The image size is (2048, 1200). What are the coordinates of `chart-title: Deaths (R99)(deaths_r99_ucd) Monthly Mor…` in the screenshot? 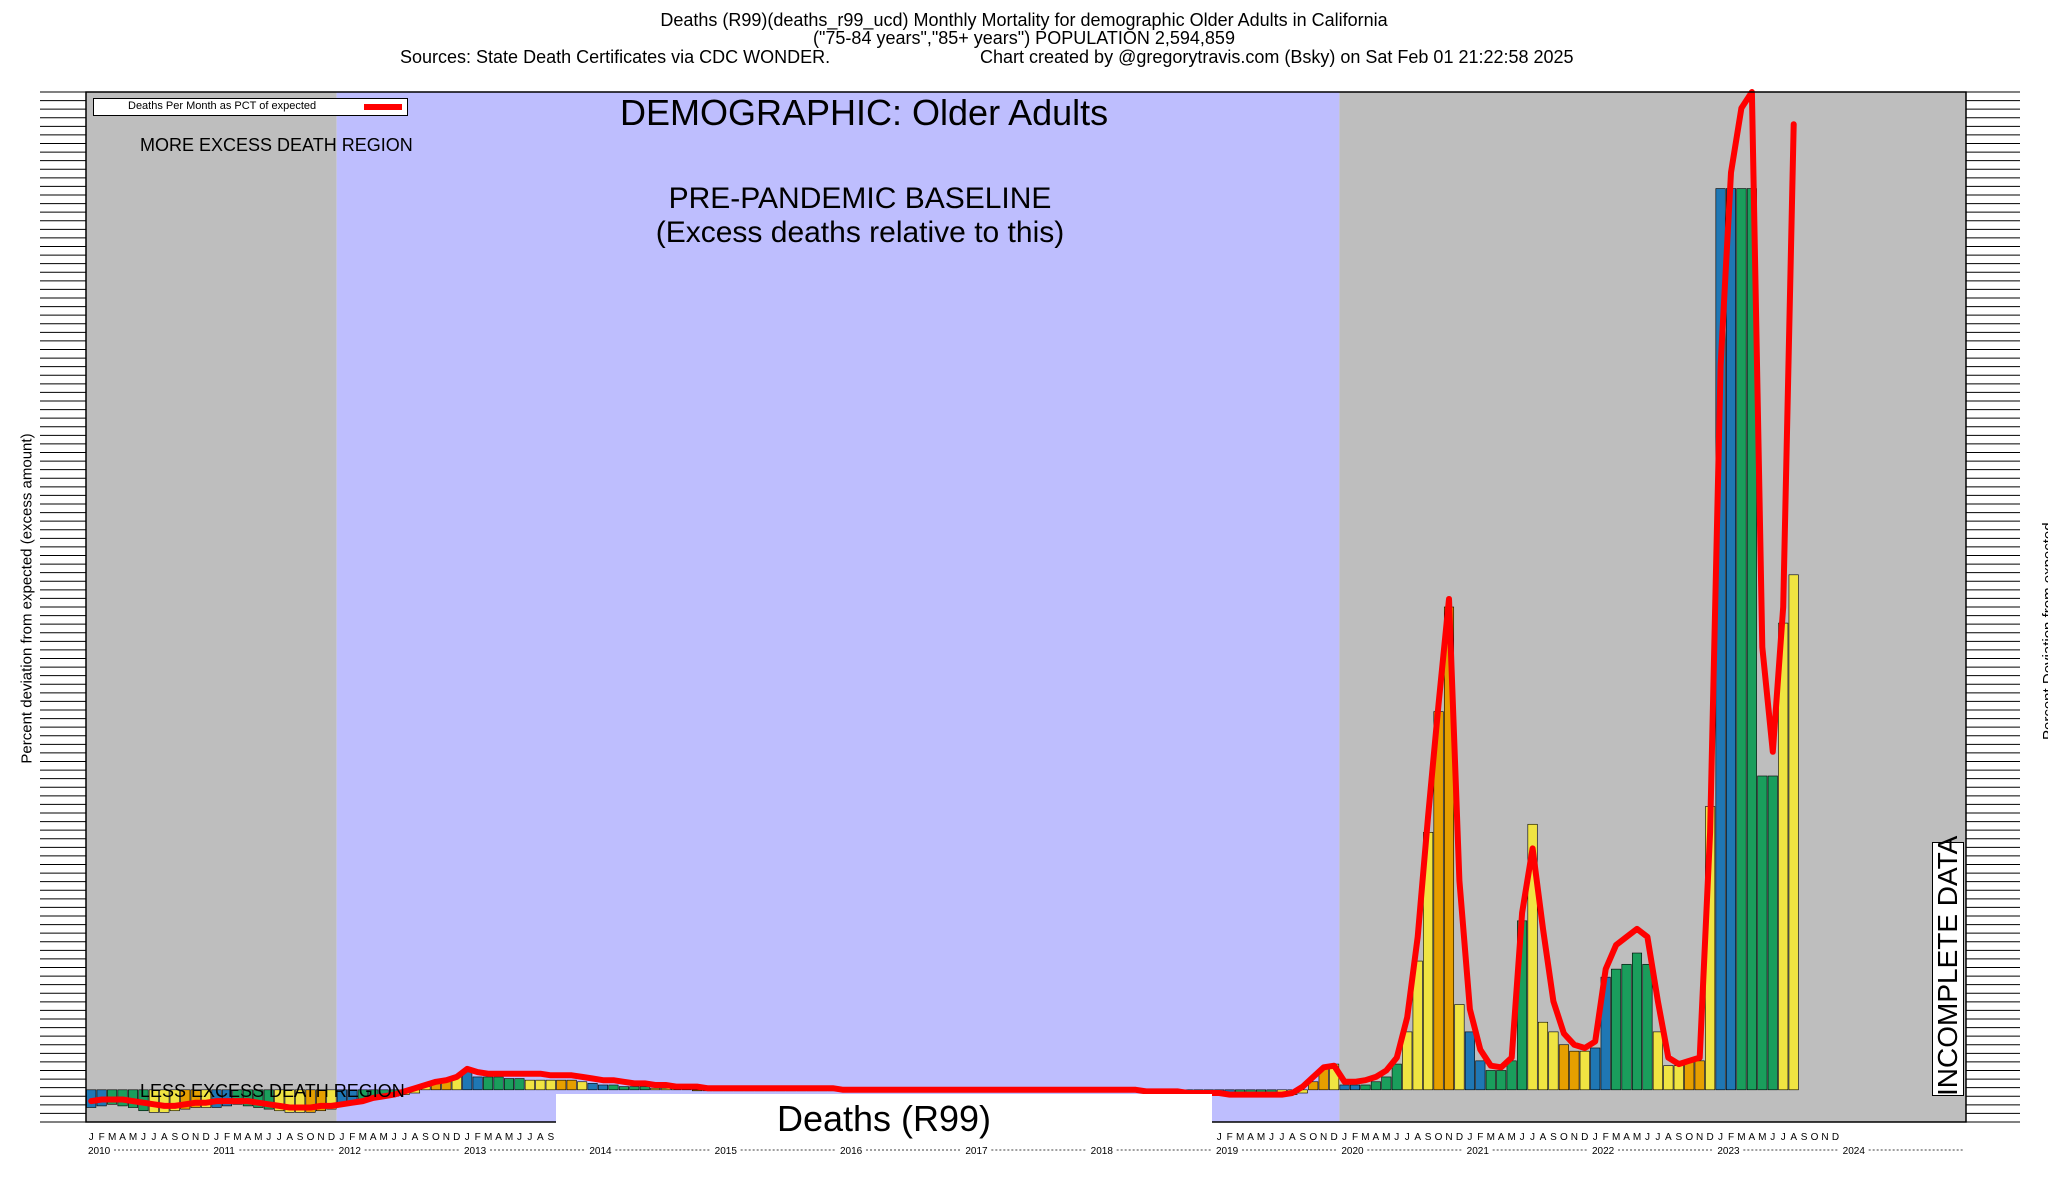 It's located at (1024, 20).